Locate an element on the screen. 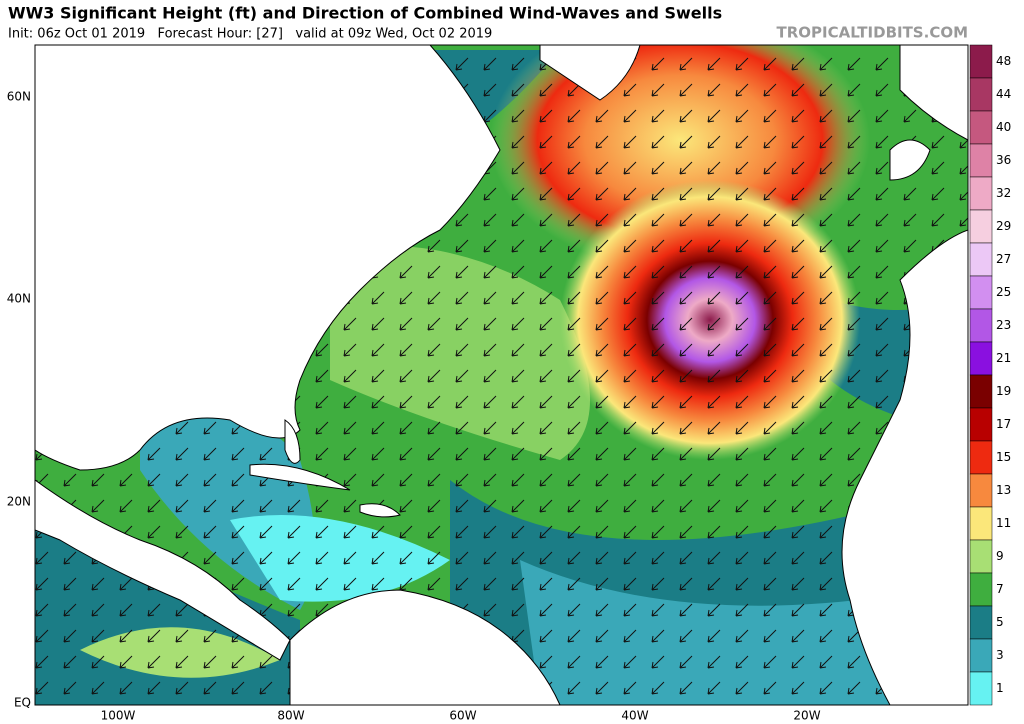 The width and height of the screenshot is (1024, 724). colorbar-label: 25 is located at coordinates (1003, 292).